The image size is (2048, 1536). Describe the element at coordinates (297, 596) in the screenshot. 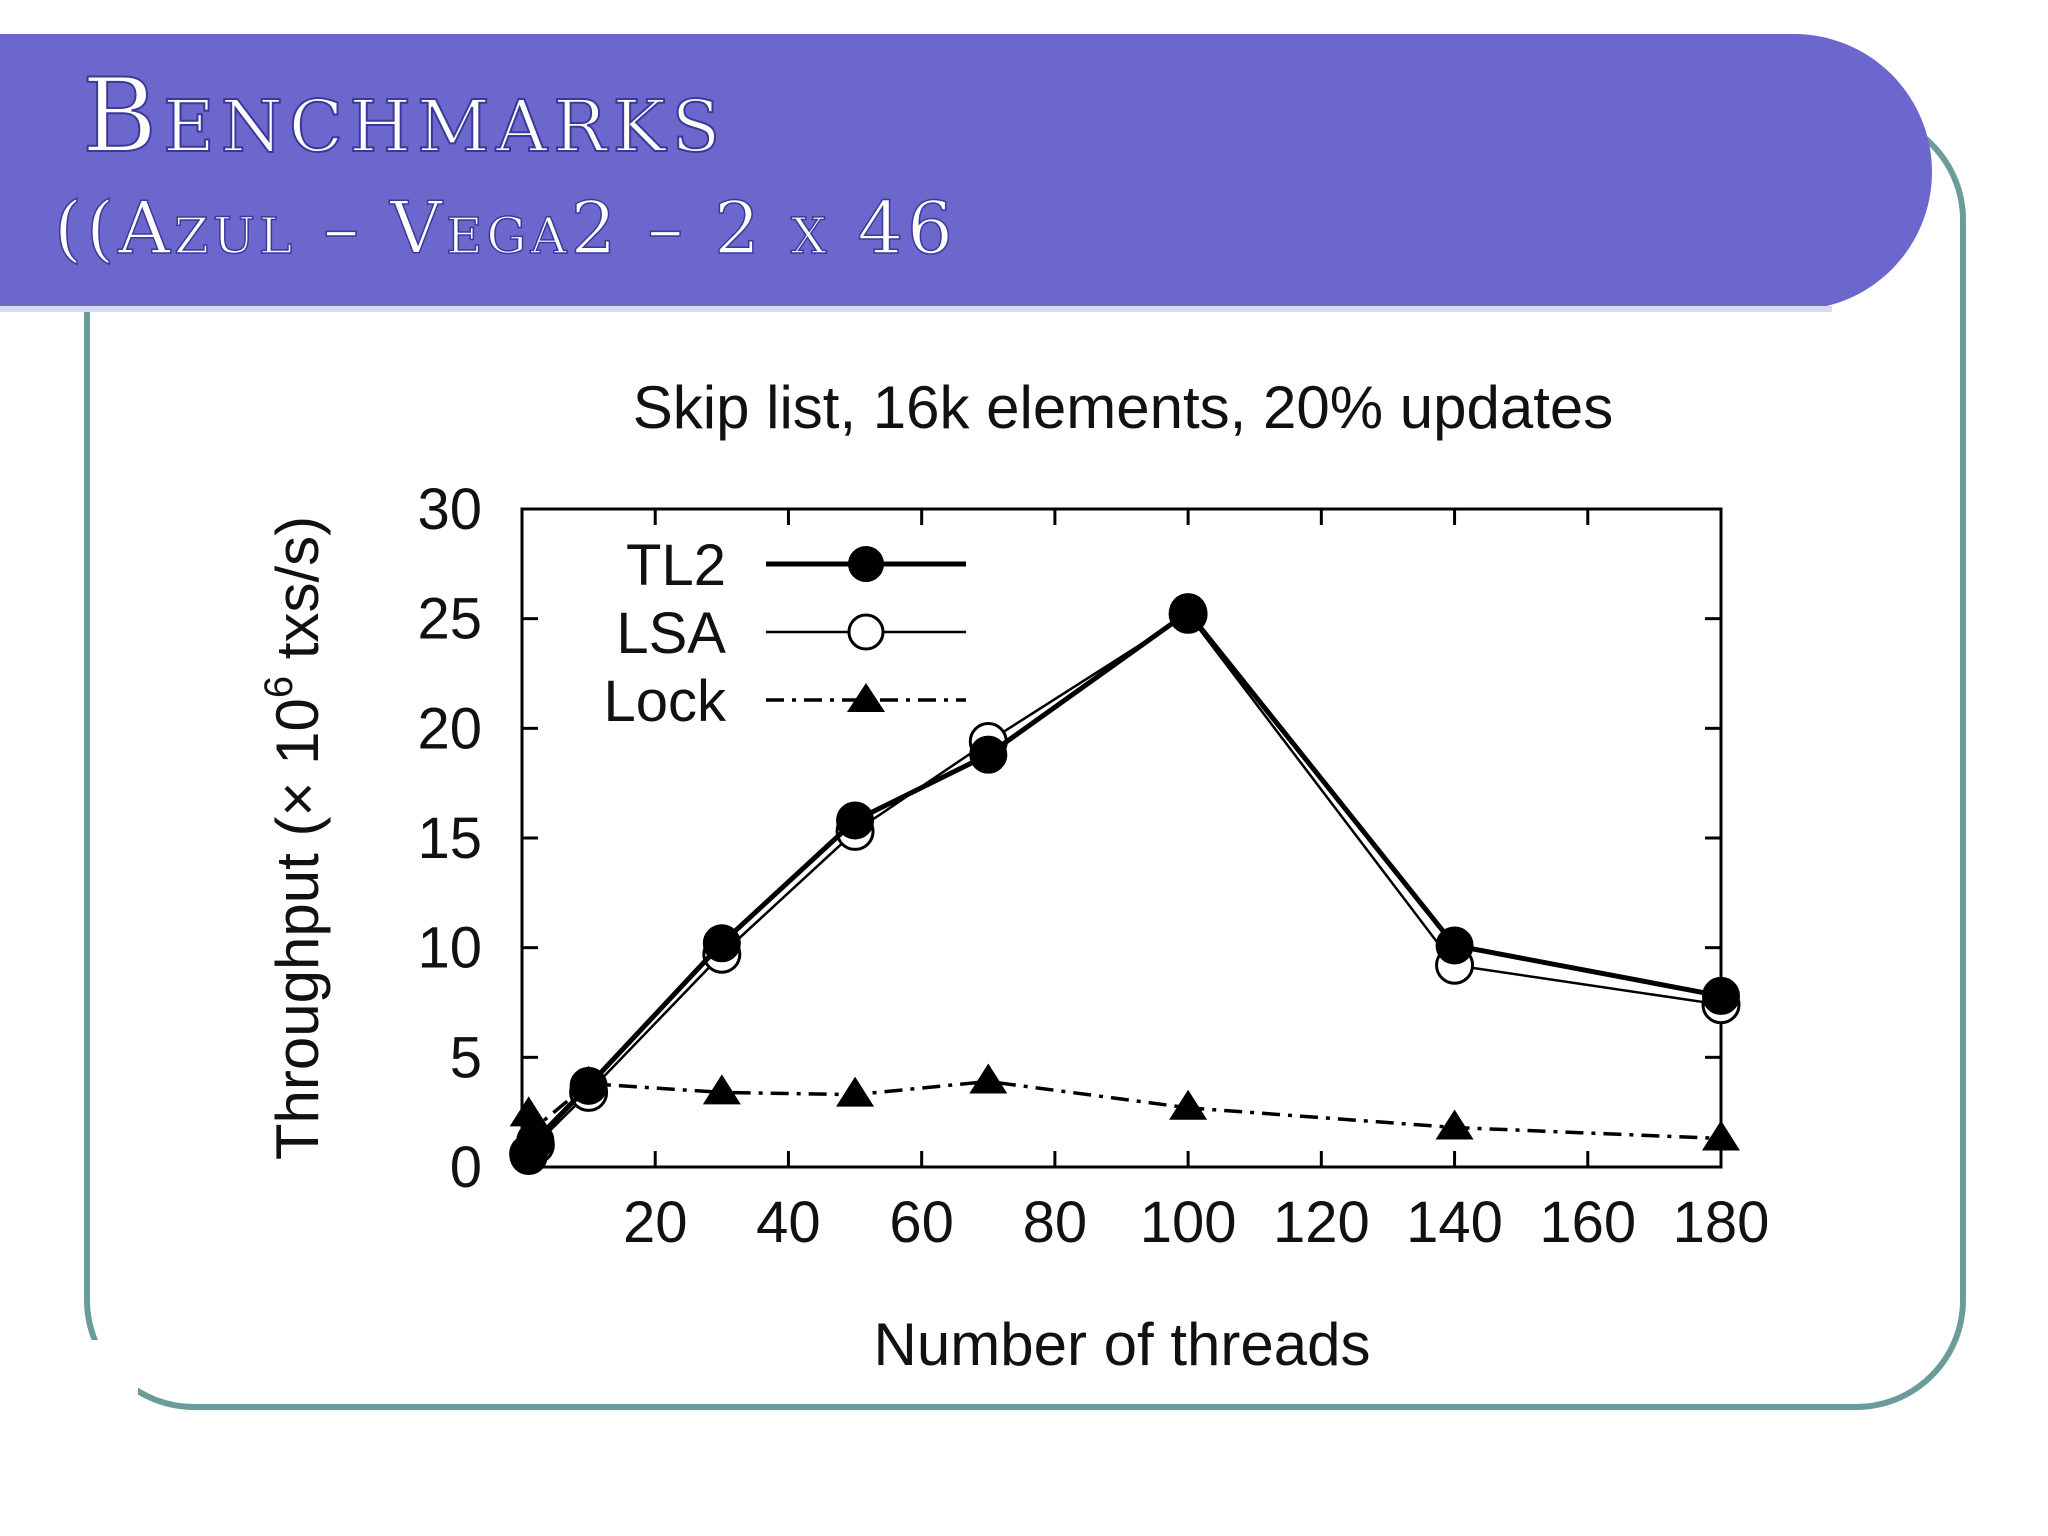

I see `y-axis-label-tail: txs/s)` at that location.